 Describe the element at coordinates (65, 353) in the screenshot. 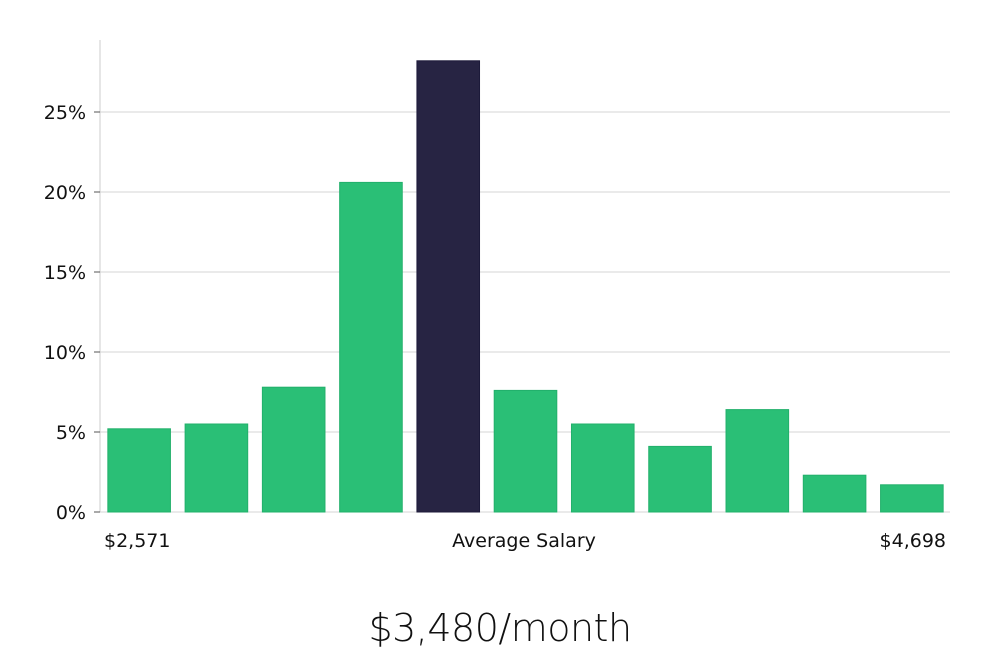

I see `y-tick-label: 10%` at that location.